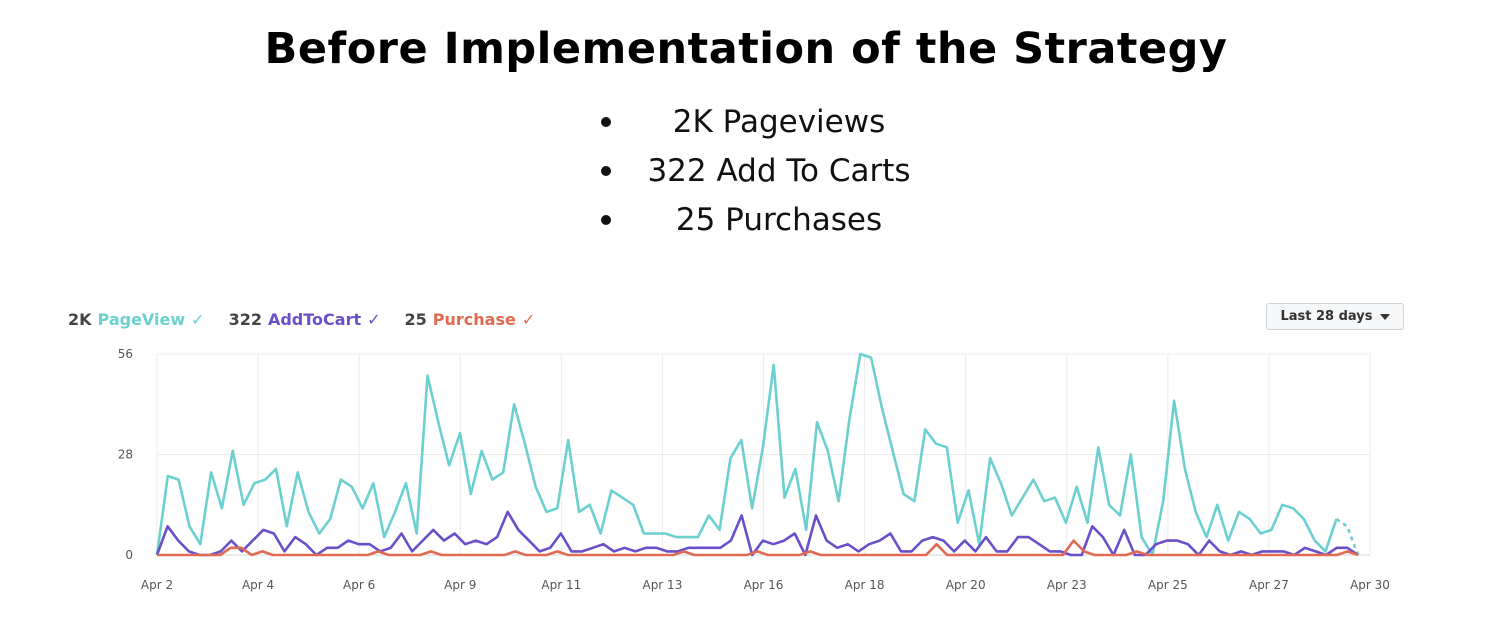 Image resolution: width=1492 pixels, height=644 pixels. Describe the element at coordinates (662, 585) in the screenshot. I see `x-tick-label: Apr 13` at that location.